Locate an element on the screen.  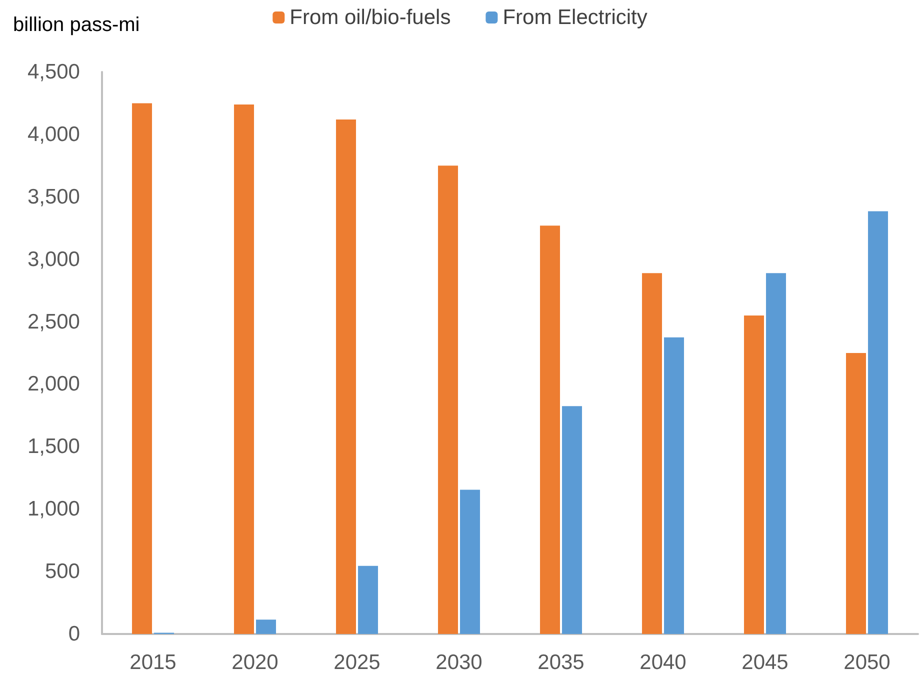
x-tick-label: 2040 is located at coordinates (663, 662).